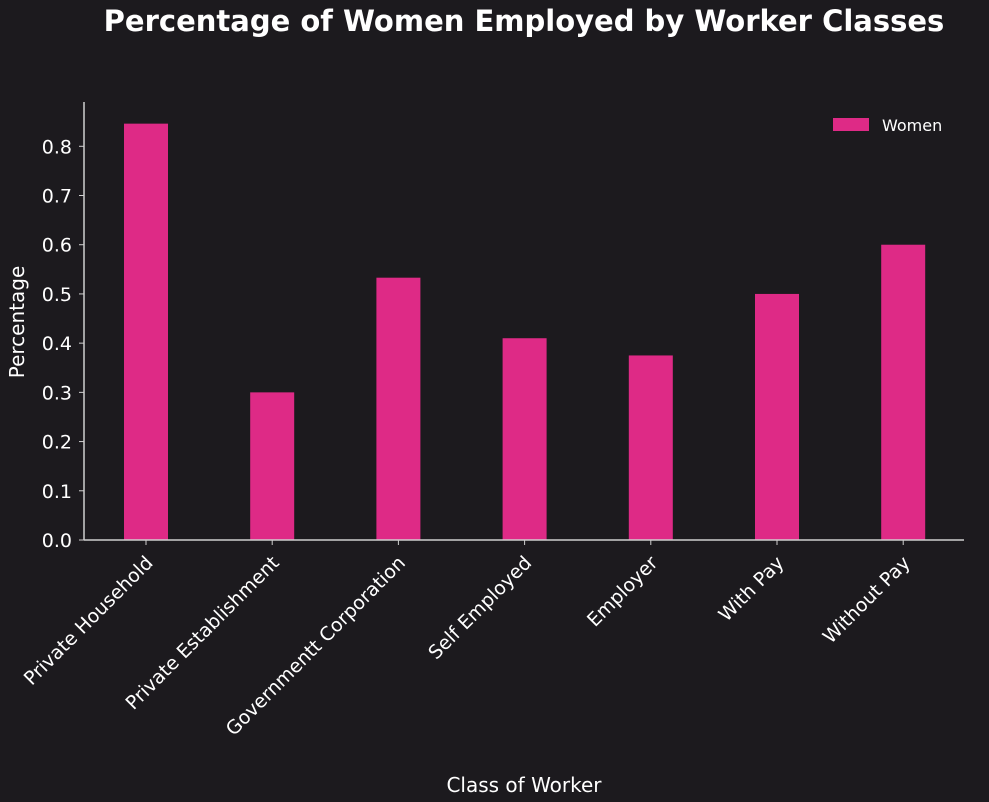  Describe the element at coordinates (851, 124) in the screenshot. I see `legend-swatch-women` at that location.